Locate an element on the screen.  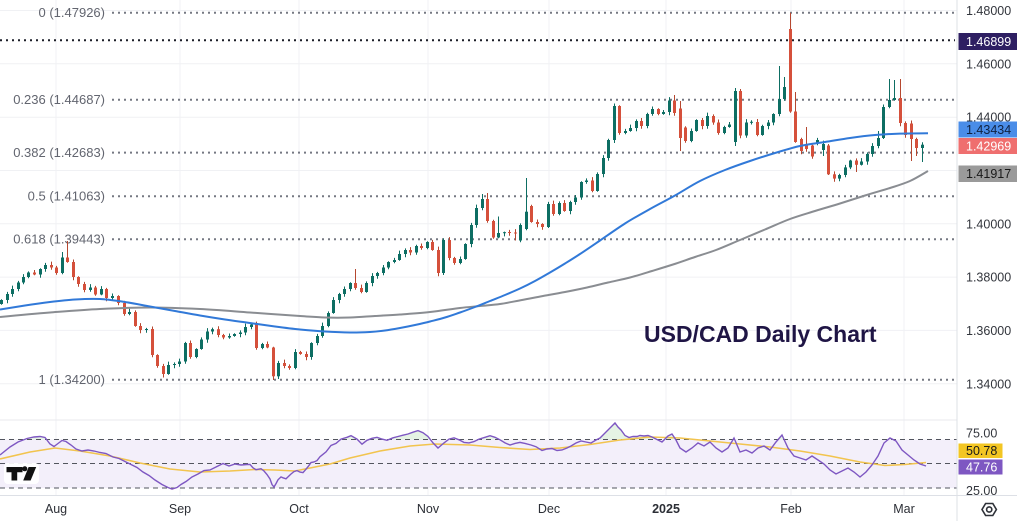
svg-text: 0.236 (1.44687) is located at coordinates (59, 99).